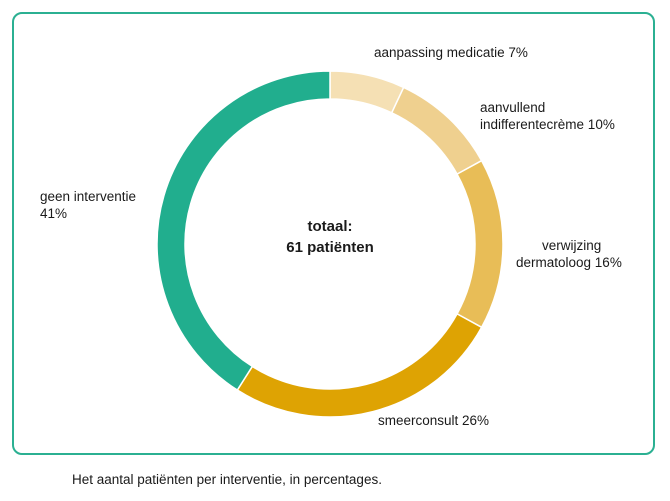 The height and width of the screenshot is (501, 670). I want to click on slice-label-verwijzing-dermatoloog: verwijzing dermatoloog 16%, so click(569, 254).